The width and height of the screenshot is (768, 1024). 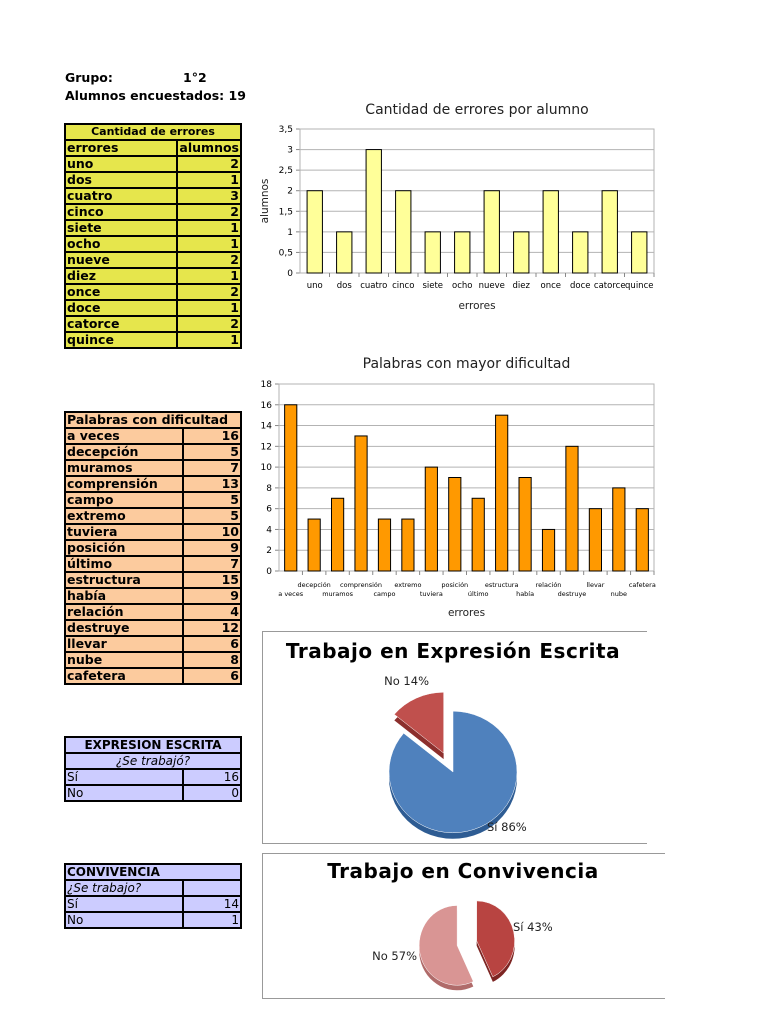 What do you see at coordinates (361, 585) in the screenshot?
I see `x-tick-label: comprensión` at bounding box center [361, 585].